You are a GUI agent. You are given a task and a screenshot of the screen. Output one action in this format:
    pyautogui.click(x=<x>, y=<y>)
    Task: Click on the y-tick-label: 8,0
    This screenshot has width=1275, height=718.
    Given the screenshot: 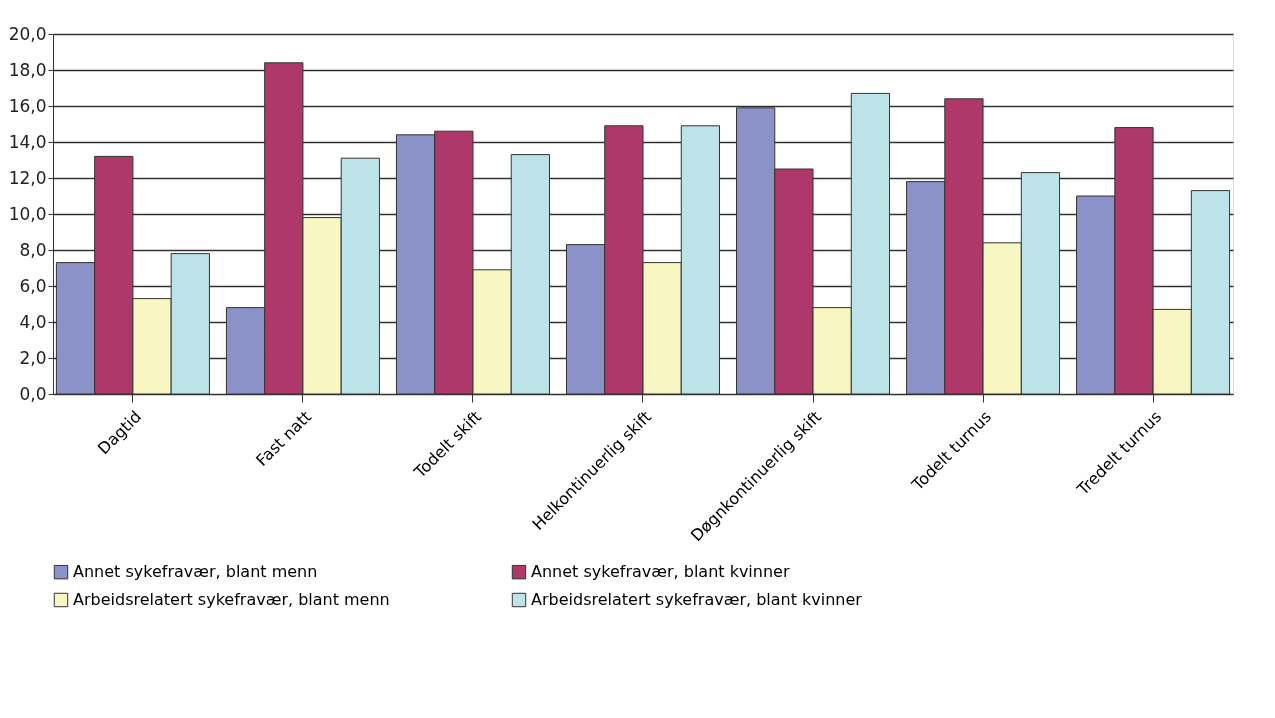 What is the action you would take?
    pyautogui.click(x=33, y=249)
    